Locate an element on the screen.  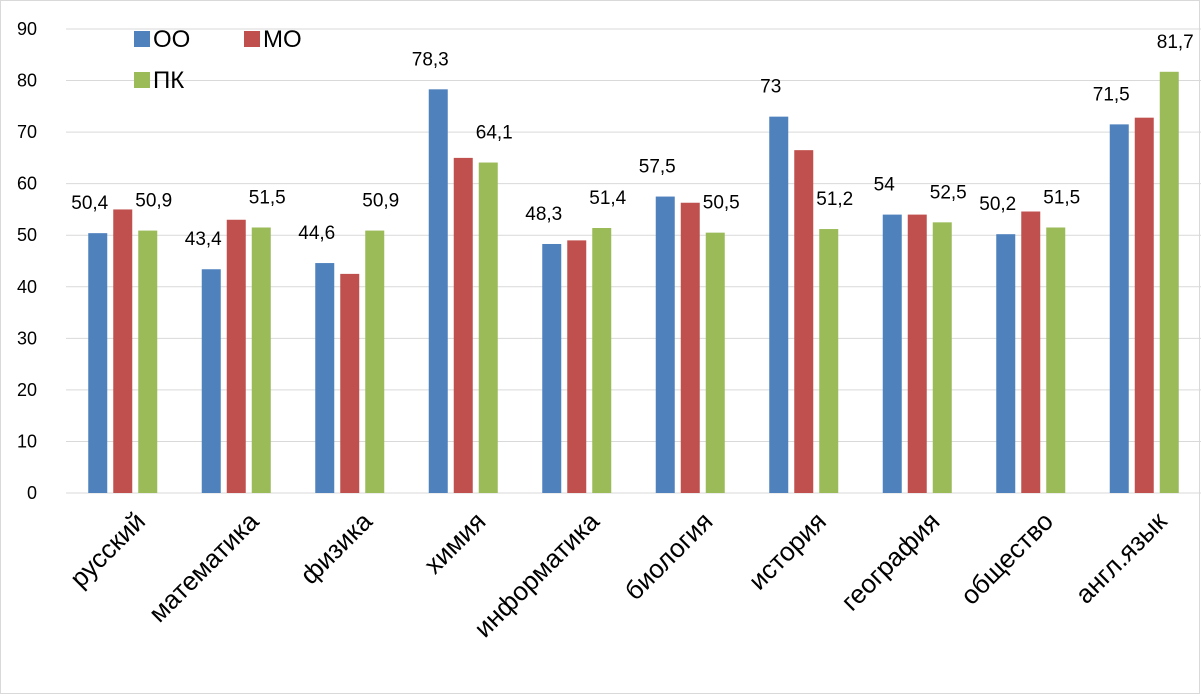
category-label: физика is located at coordinates (336, 548).